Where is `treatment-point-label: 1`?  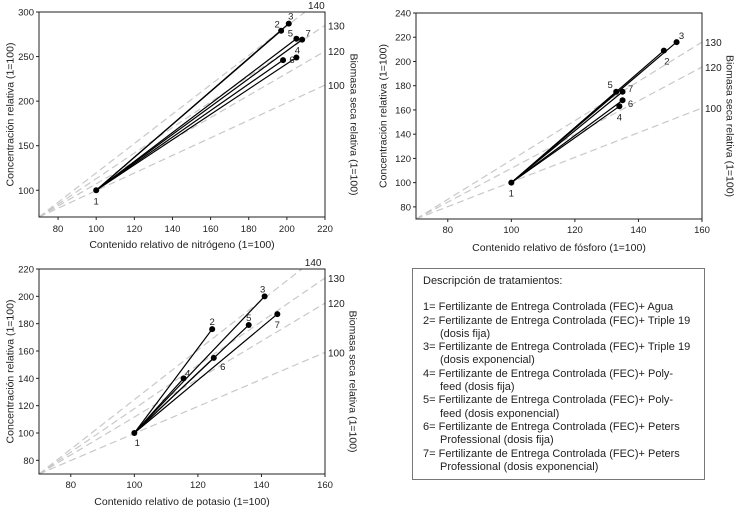 treatment-point-label: 1 is located at coordinates (511, 194).